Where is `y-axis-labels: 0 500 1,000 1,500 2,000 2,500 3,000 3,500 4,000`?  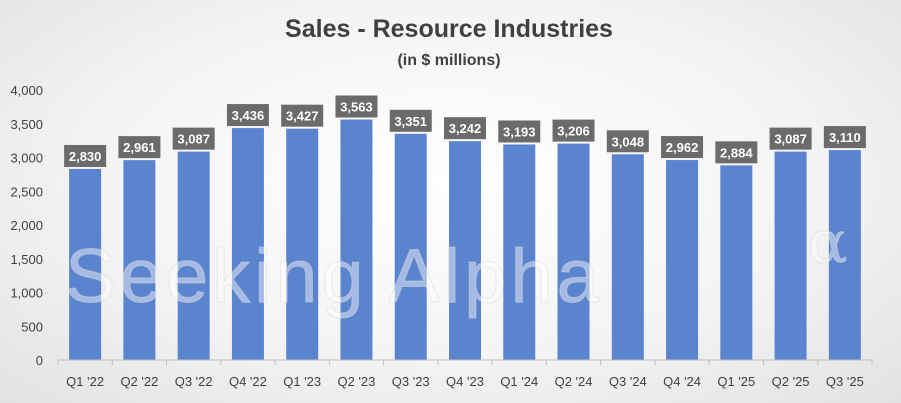
y-axis-labels: 0 500 1,000 1,500 2,000 2,500 3,000 3,500 4,000 is located at coordinates (26, 225).